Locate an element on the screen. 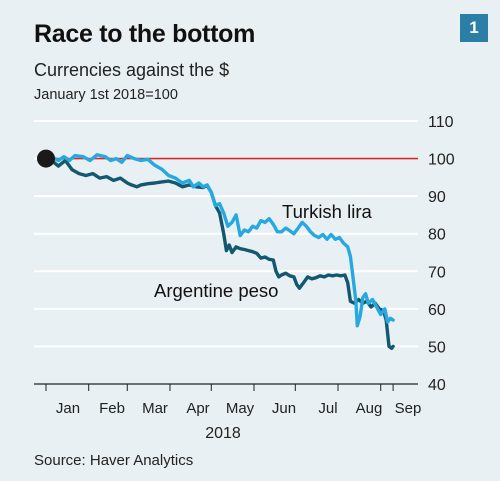 This screenshot has width=500, height=481. series-labels: Turkish lira Argentine peso is located at coordinates (263, 251).